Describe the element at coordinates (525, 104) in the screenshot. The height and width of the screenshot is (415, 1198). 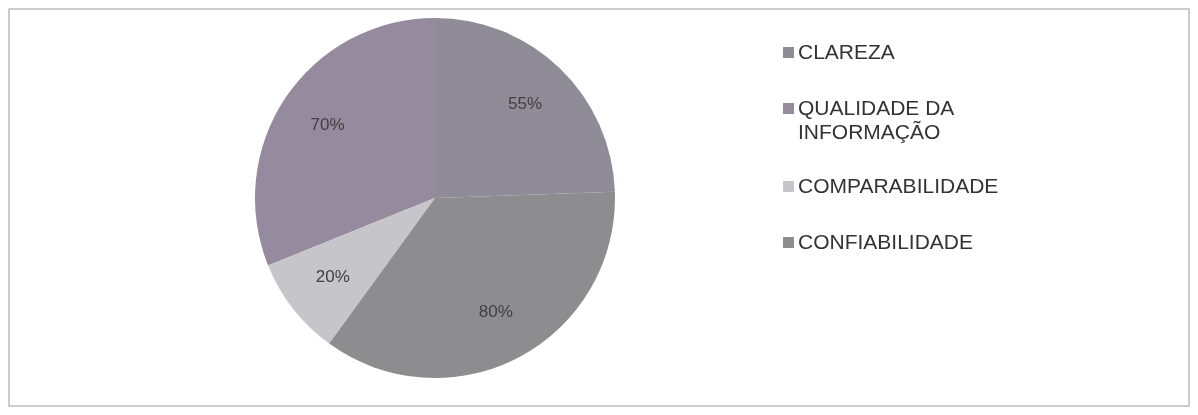
I see `data-label: 55%` at that location.